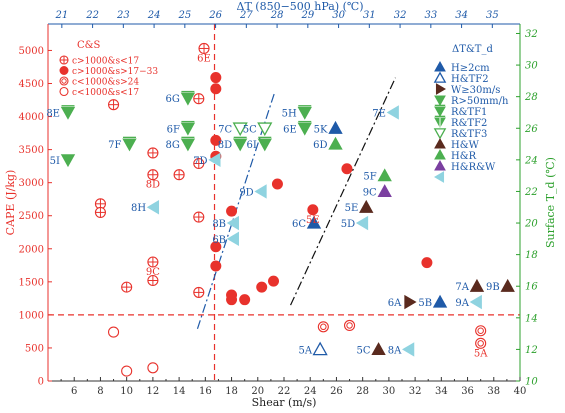 The height and width of the screenshot is (413, 565). I want to click on dt-point-label: 9C, so click(370, 192).